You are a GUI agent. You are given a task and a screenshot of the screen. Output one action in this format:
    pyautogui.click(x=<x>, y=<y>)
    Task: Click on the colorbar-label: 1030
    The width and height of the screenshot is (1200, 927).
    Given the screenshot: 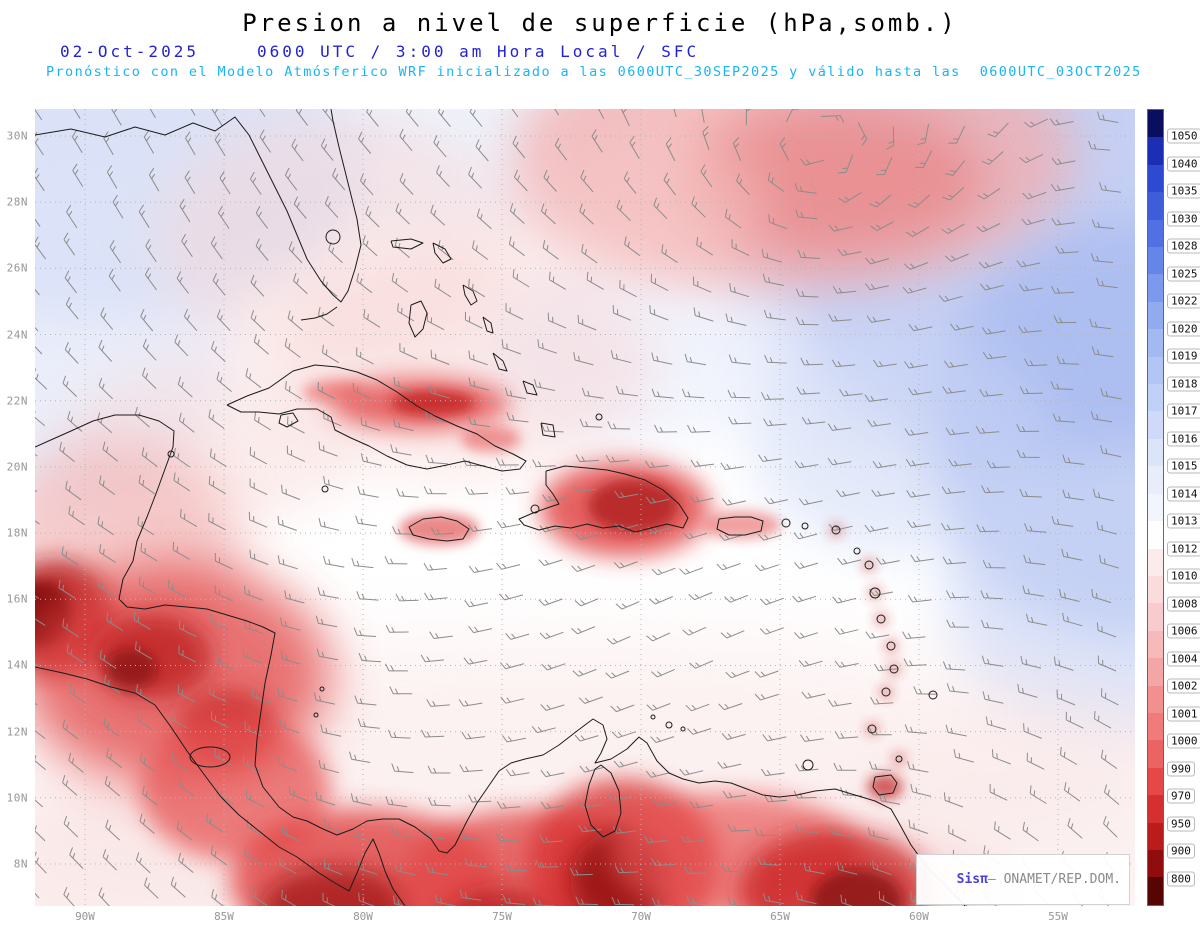 What is the action you would take?
    pyautogui.click(x=1183, y=219)
    